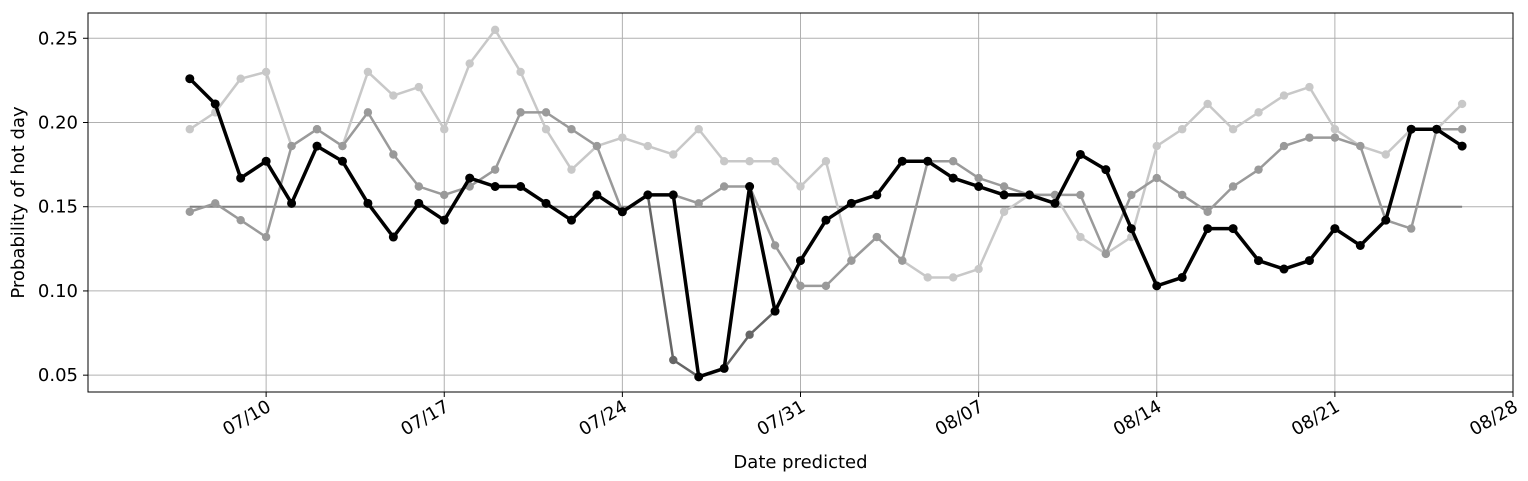 The height and width of the screenshot is (481, 1528). What do you see at coordinates (424, 418) in the screenshot?
I see `x-tick-label: 07/17` at bounding box center [424, 418].